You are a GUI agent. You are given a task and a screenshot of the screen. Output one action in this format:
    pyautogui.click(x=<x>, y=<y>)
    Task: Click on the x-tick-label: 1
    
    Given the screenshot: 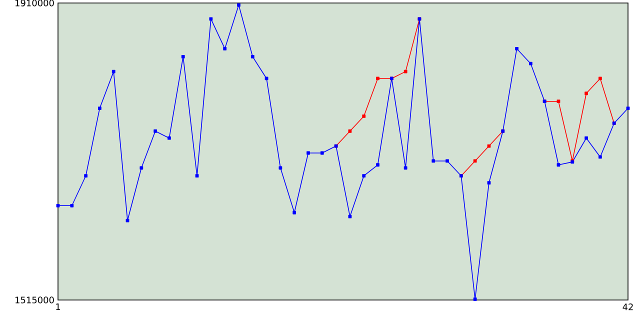 What is the action you would take?
    pyautogui.click(x=58, y=307)
    